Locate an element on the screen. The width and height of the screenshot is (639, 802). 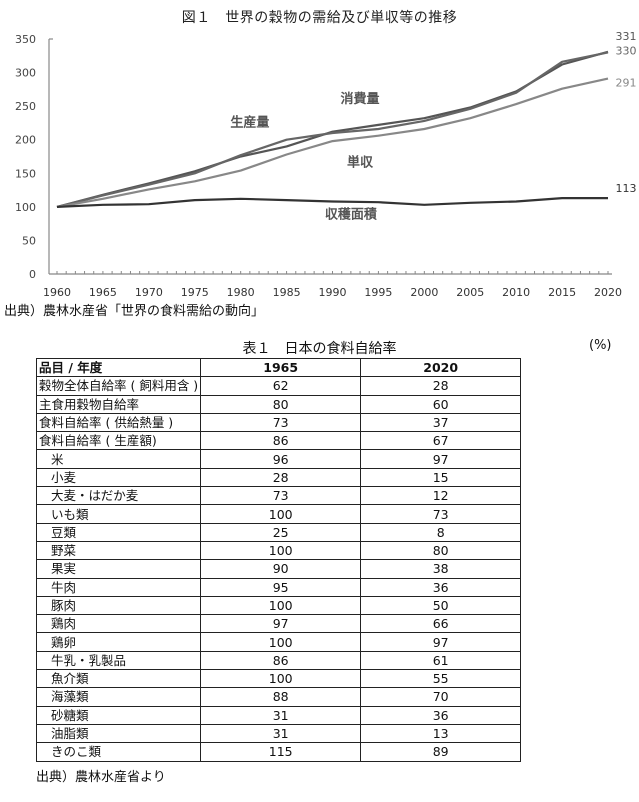
table-row: 大麦・はだか麦 73 12 is located at coordinates (278, 496).